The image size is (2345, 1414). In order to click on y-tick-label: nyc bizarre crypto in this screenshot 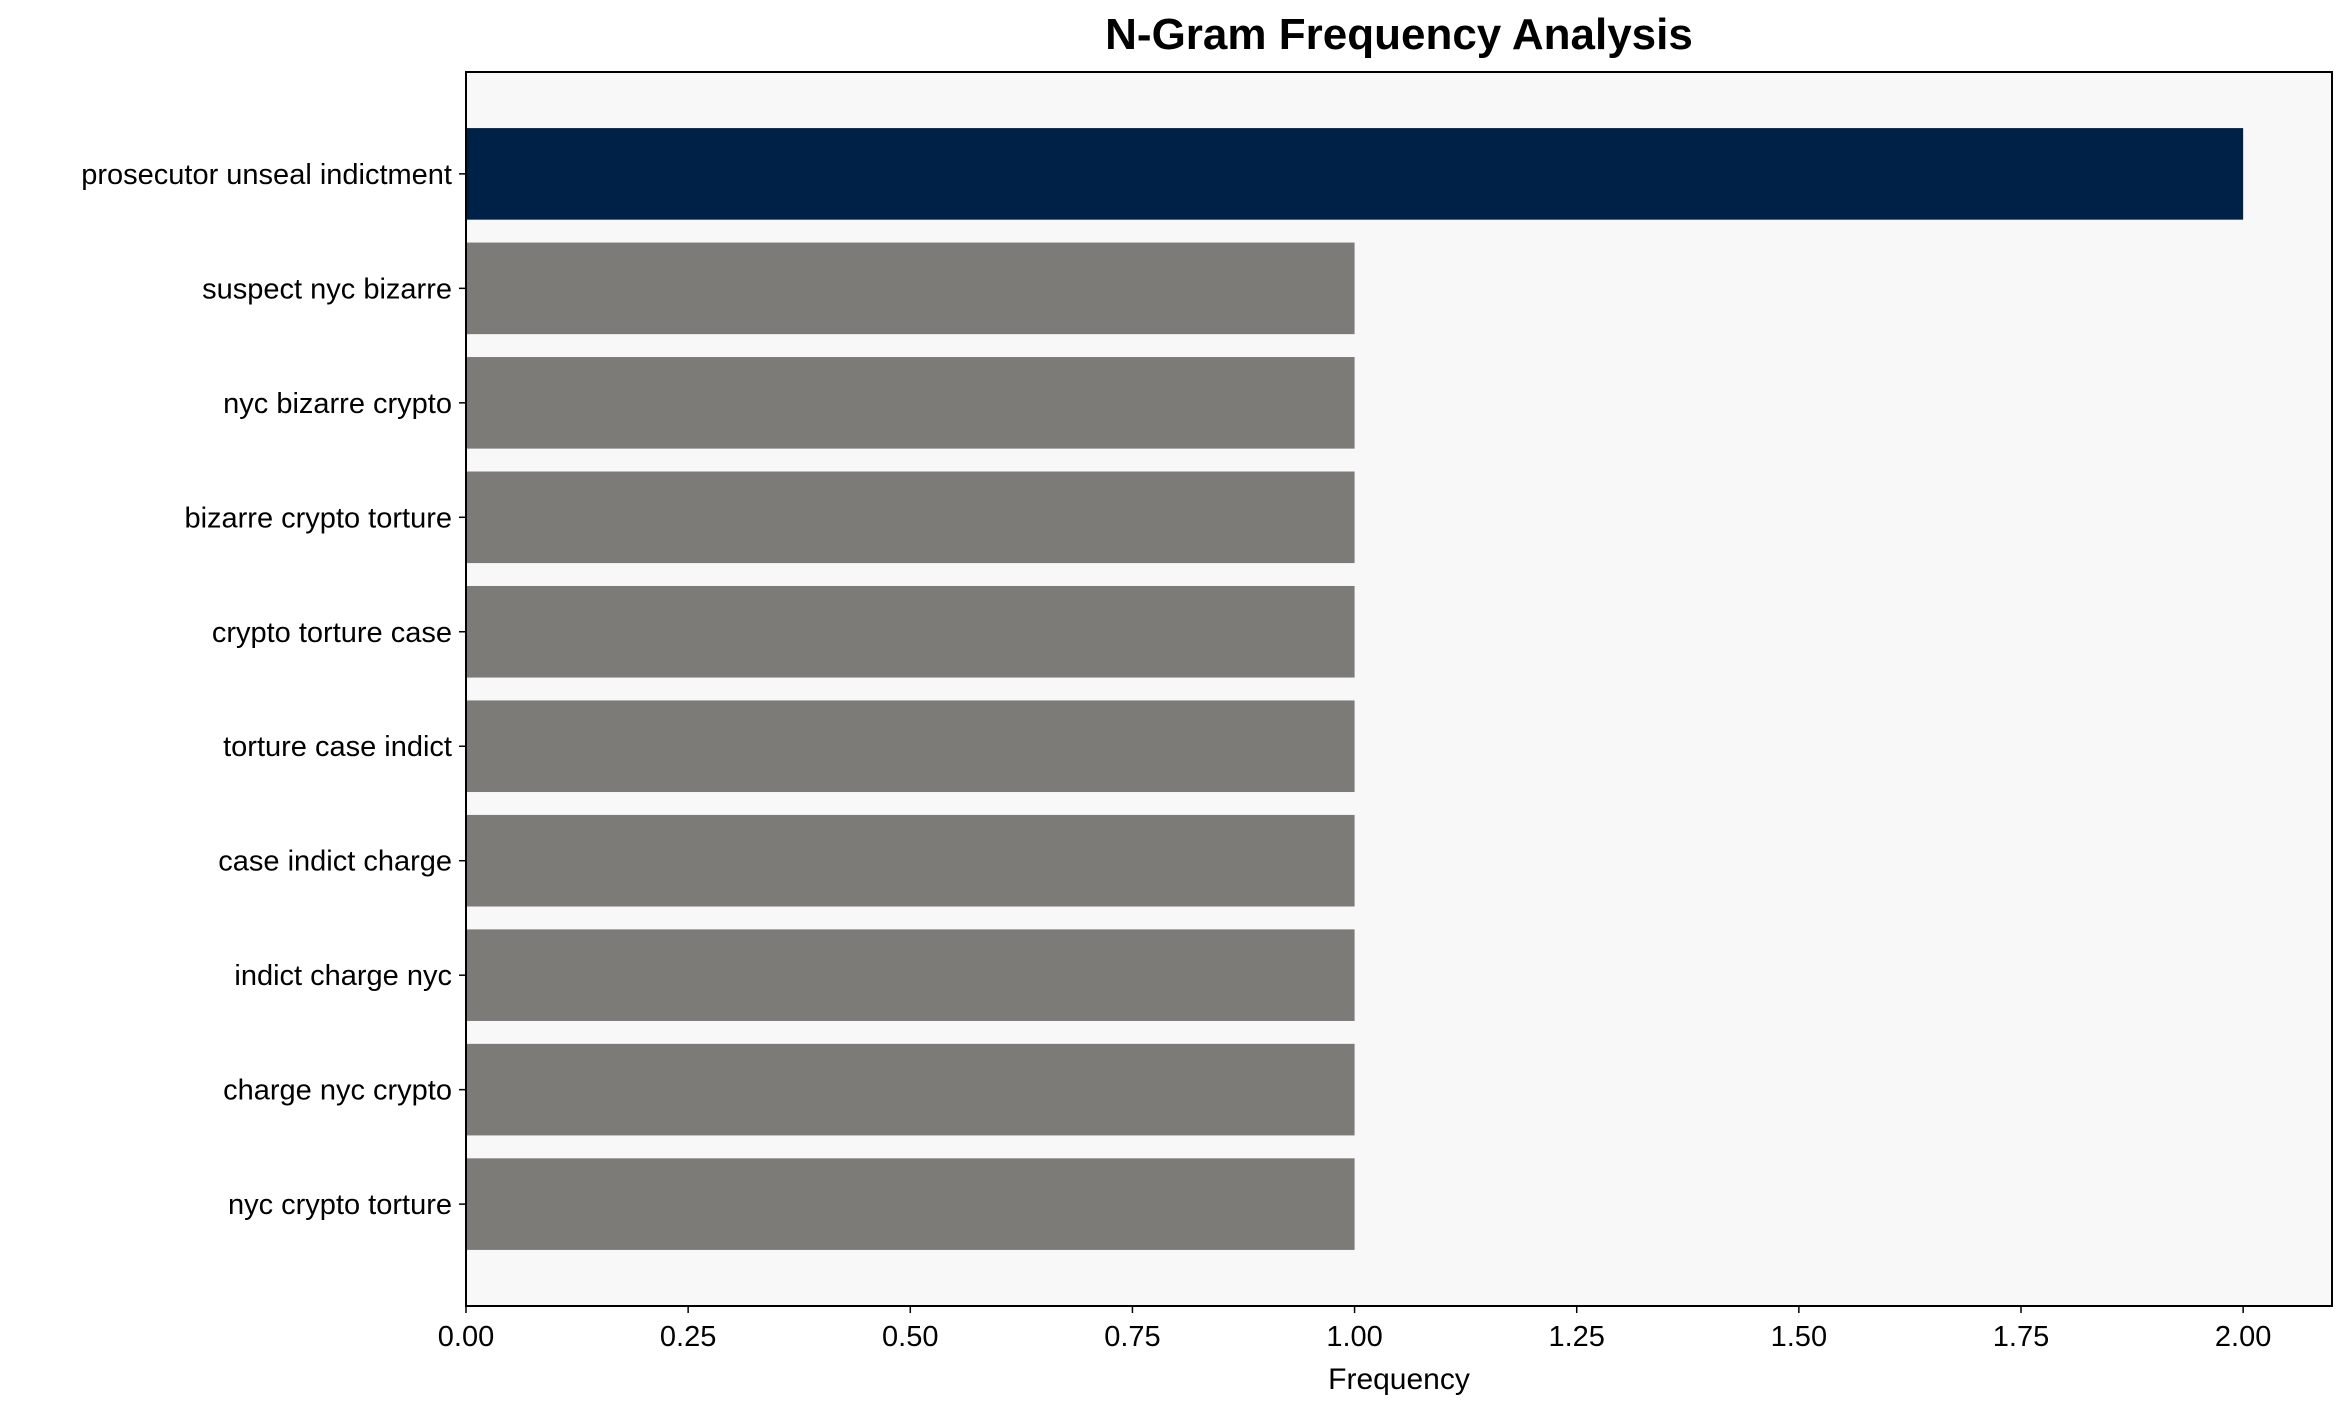, I will do `click(337, 404)`.